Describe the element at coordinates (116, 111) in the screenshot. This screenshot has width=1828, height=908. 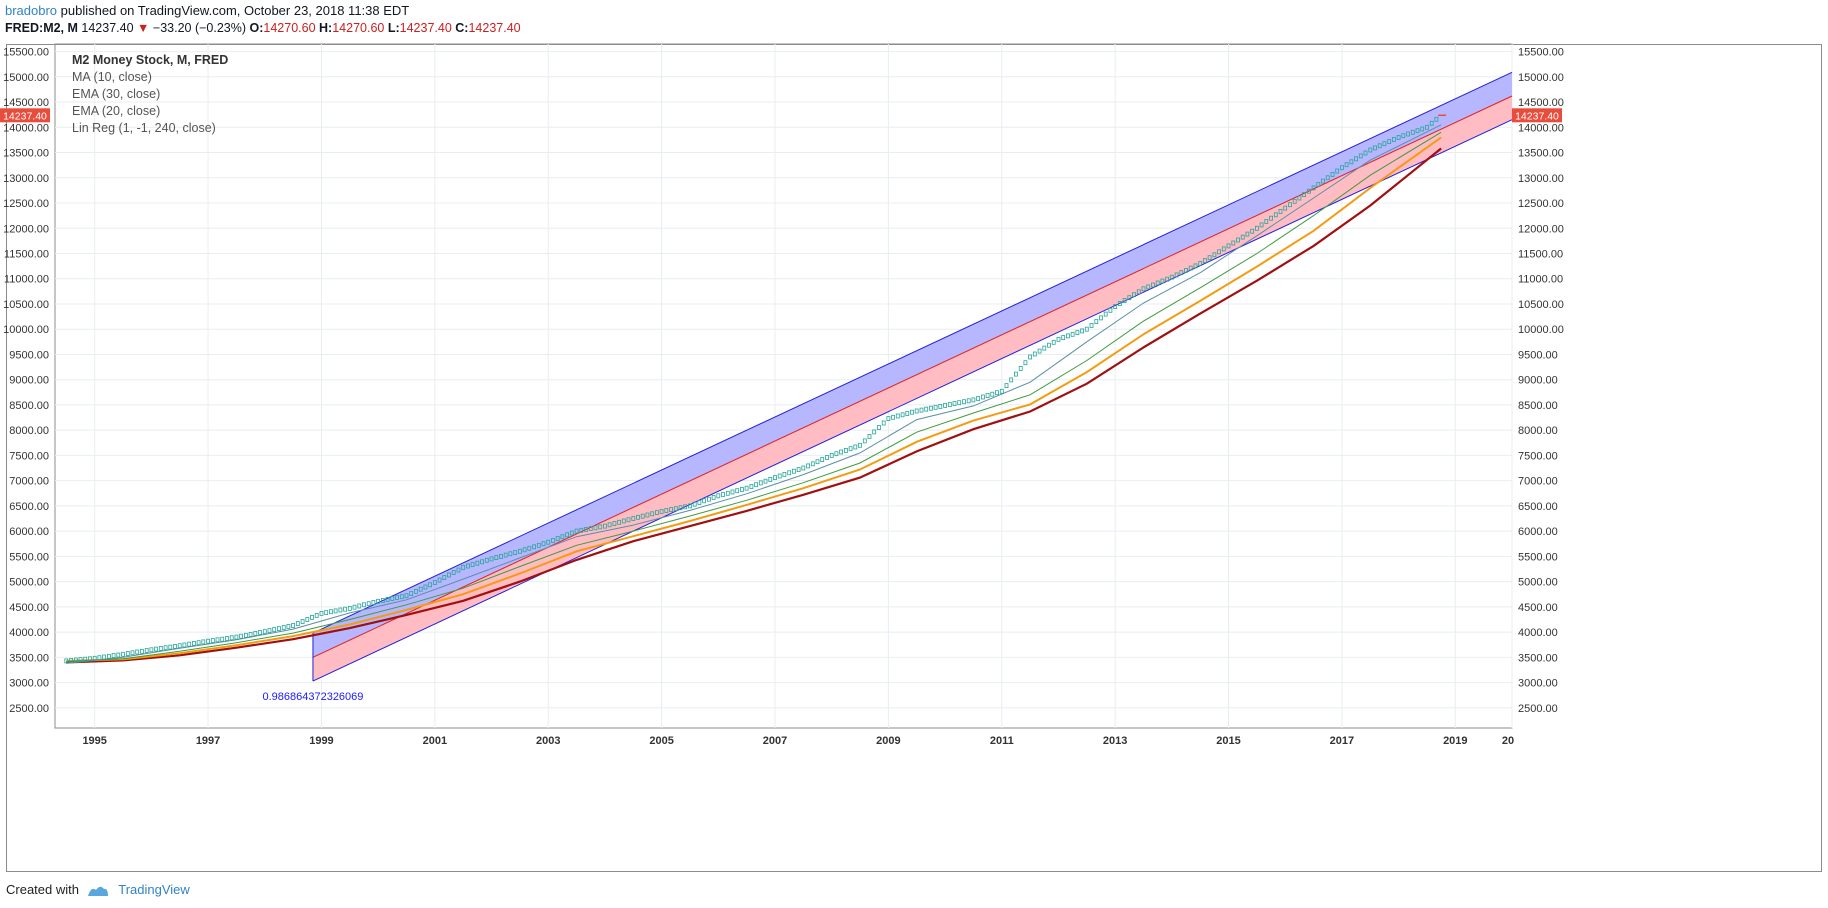
I see `legend-item-ema20: EMA (20, close)` at that location.